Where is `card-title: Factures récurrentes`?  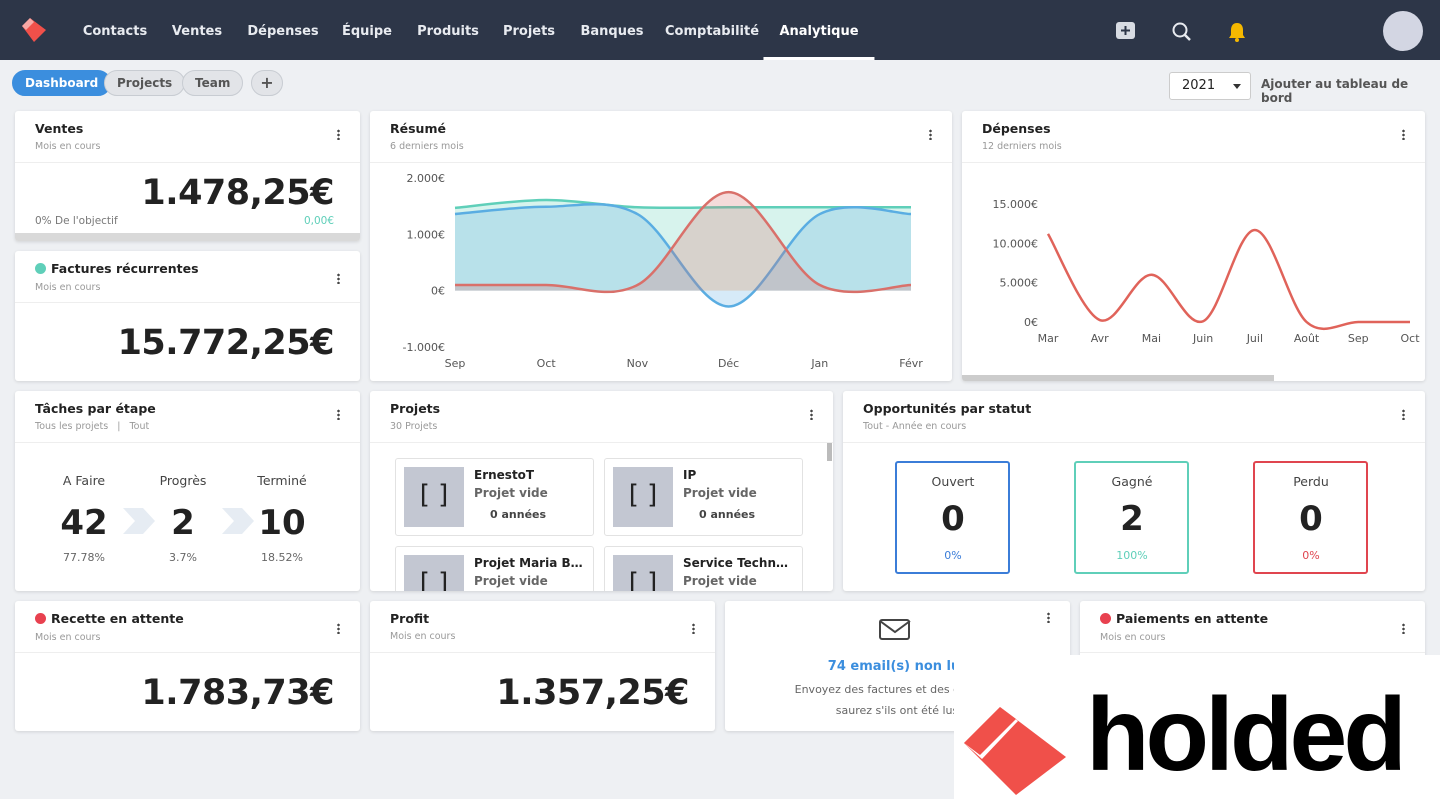 card-title: Factures récurrentes is located at coordinates (125, 268).